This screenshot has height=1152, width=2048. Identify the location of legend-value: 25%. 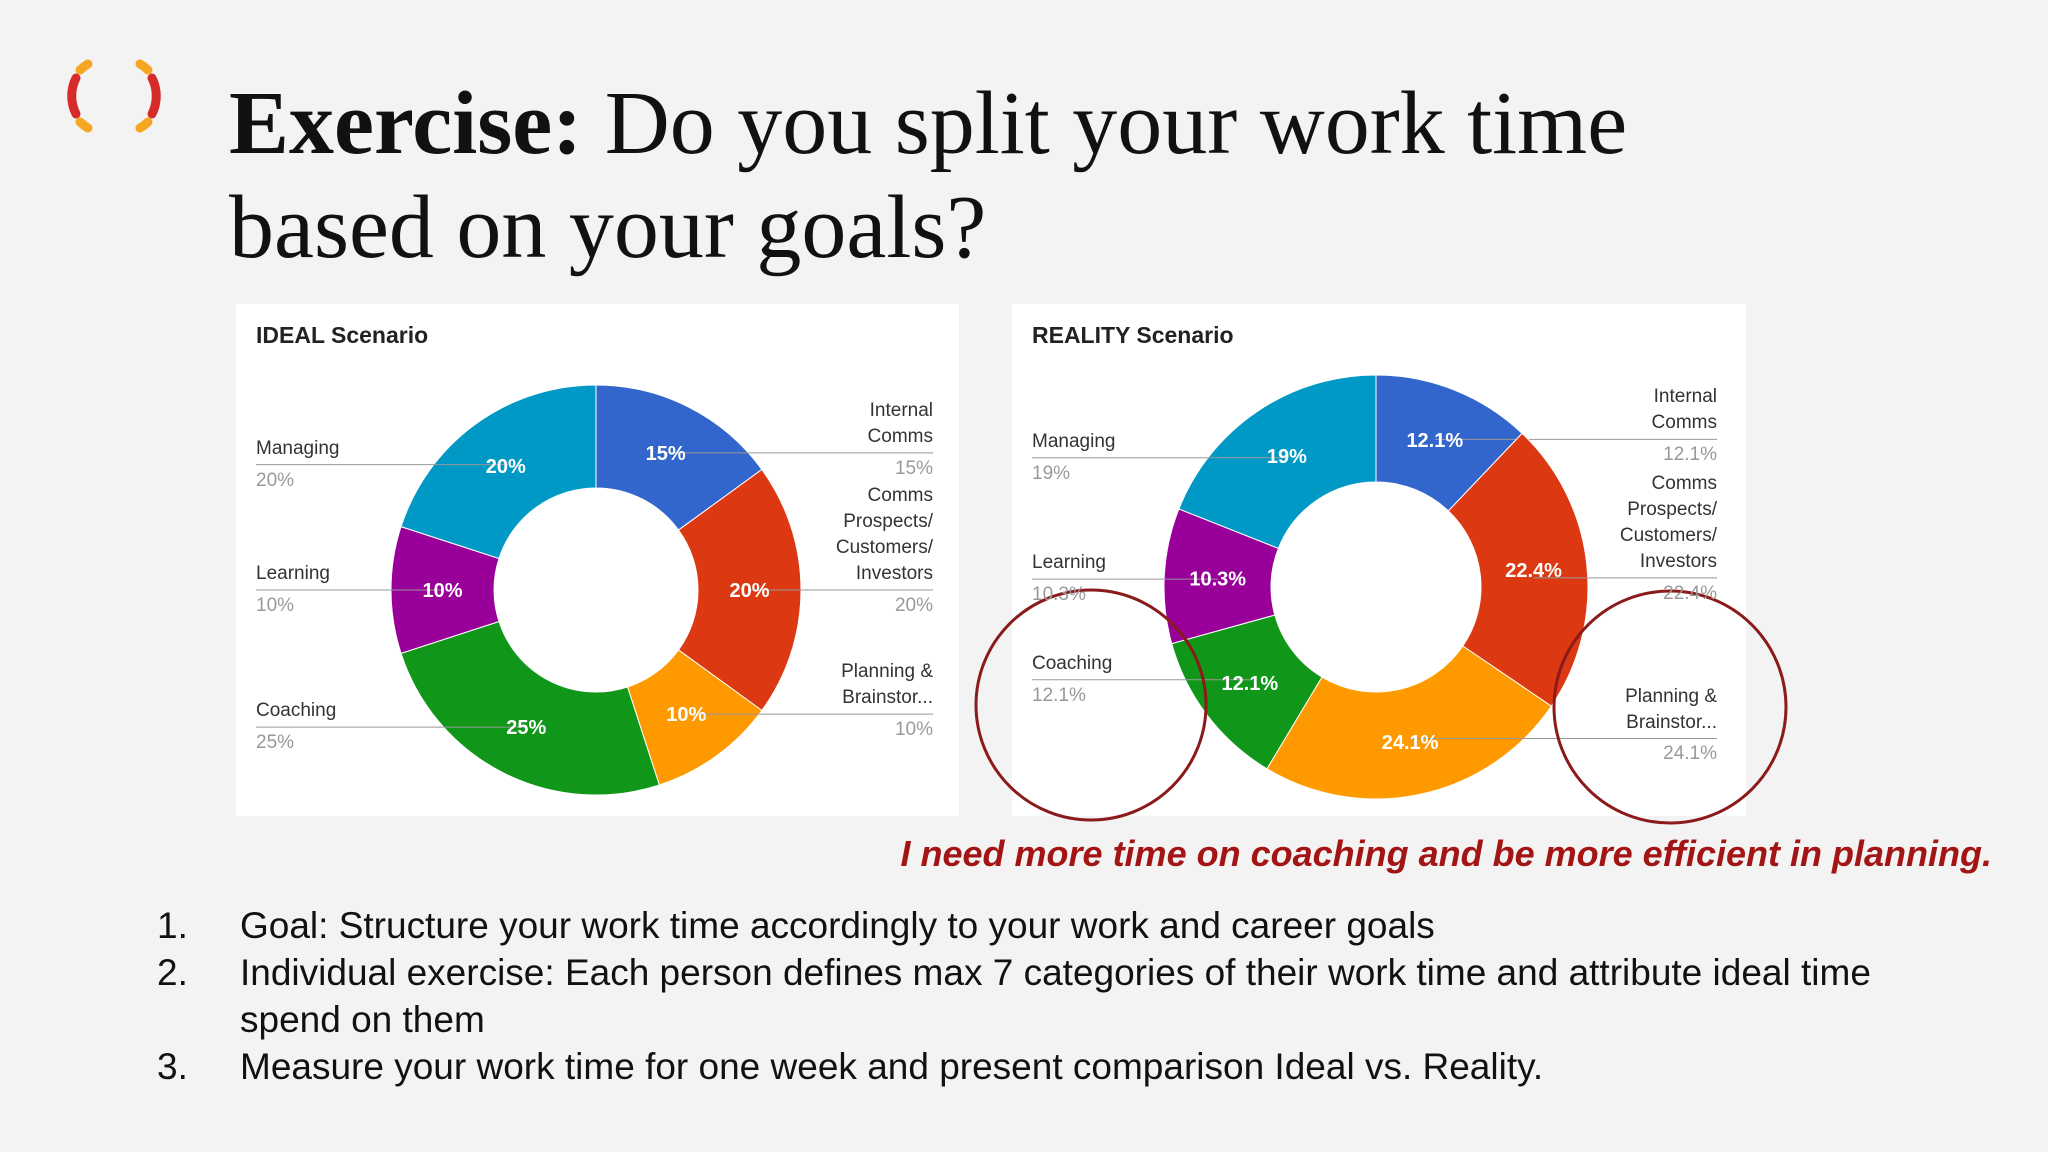
(275, 743).